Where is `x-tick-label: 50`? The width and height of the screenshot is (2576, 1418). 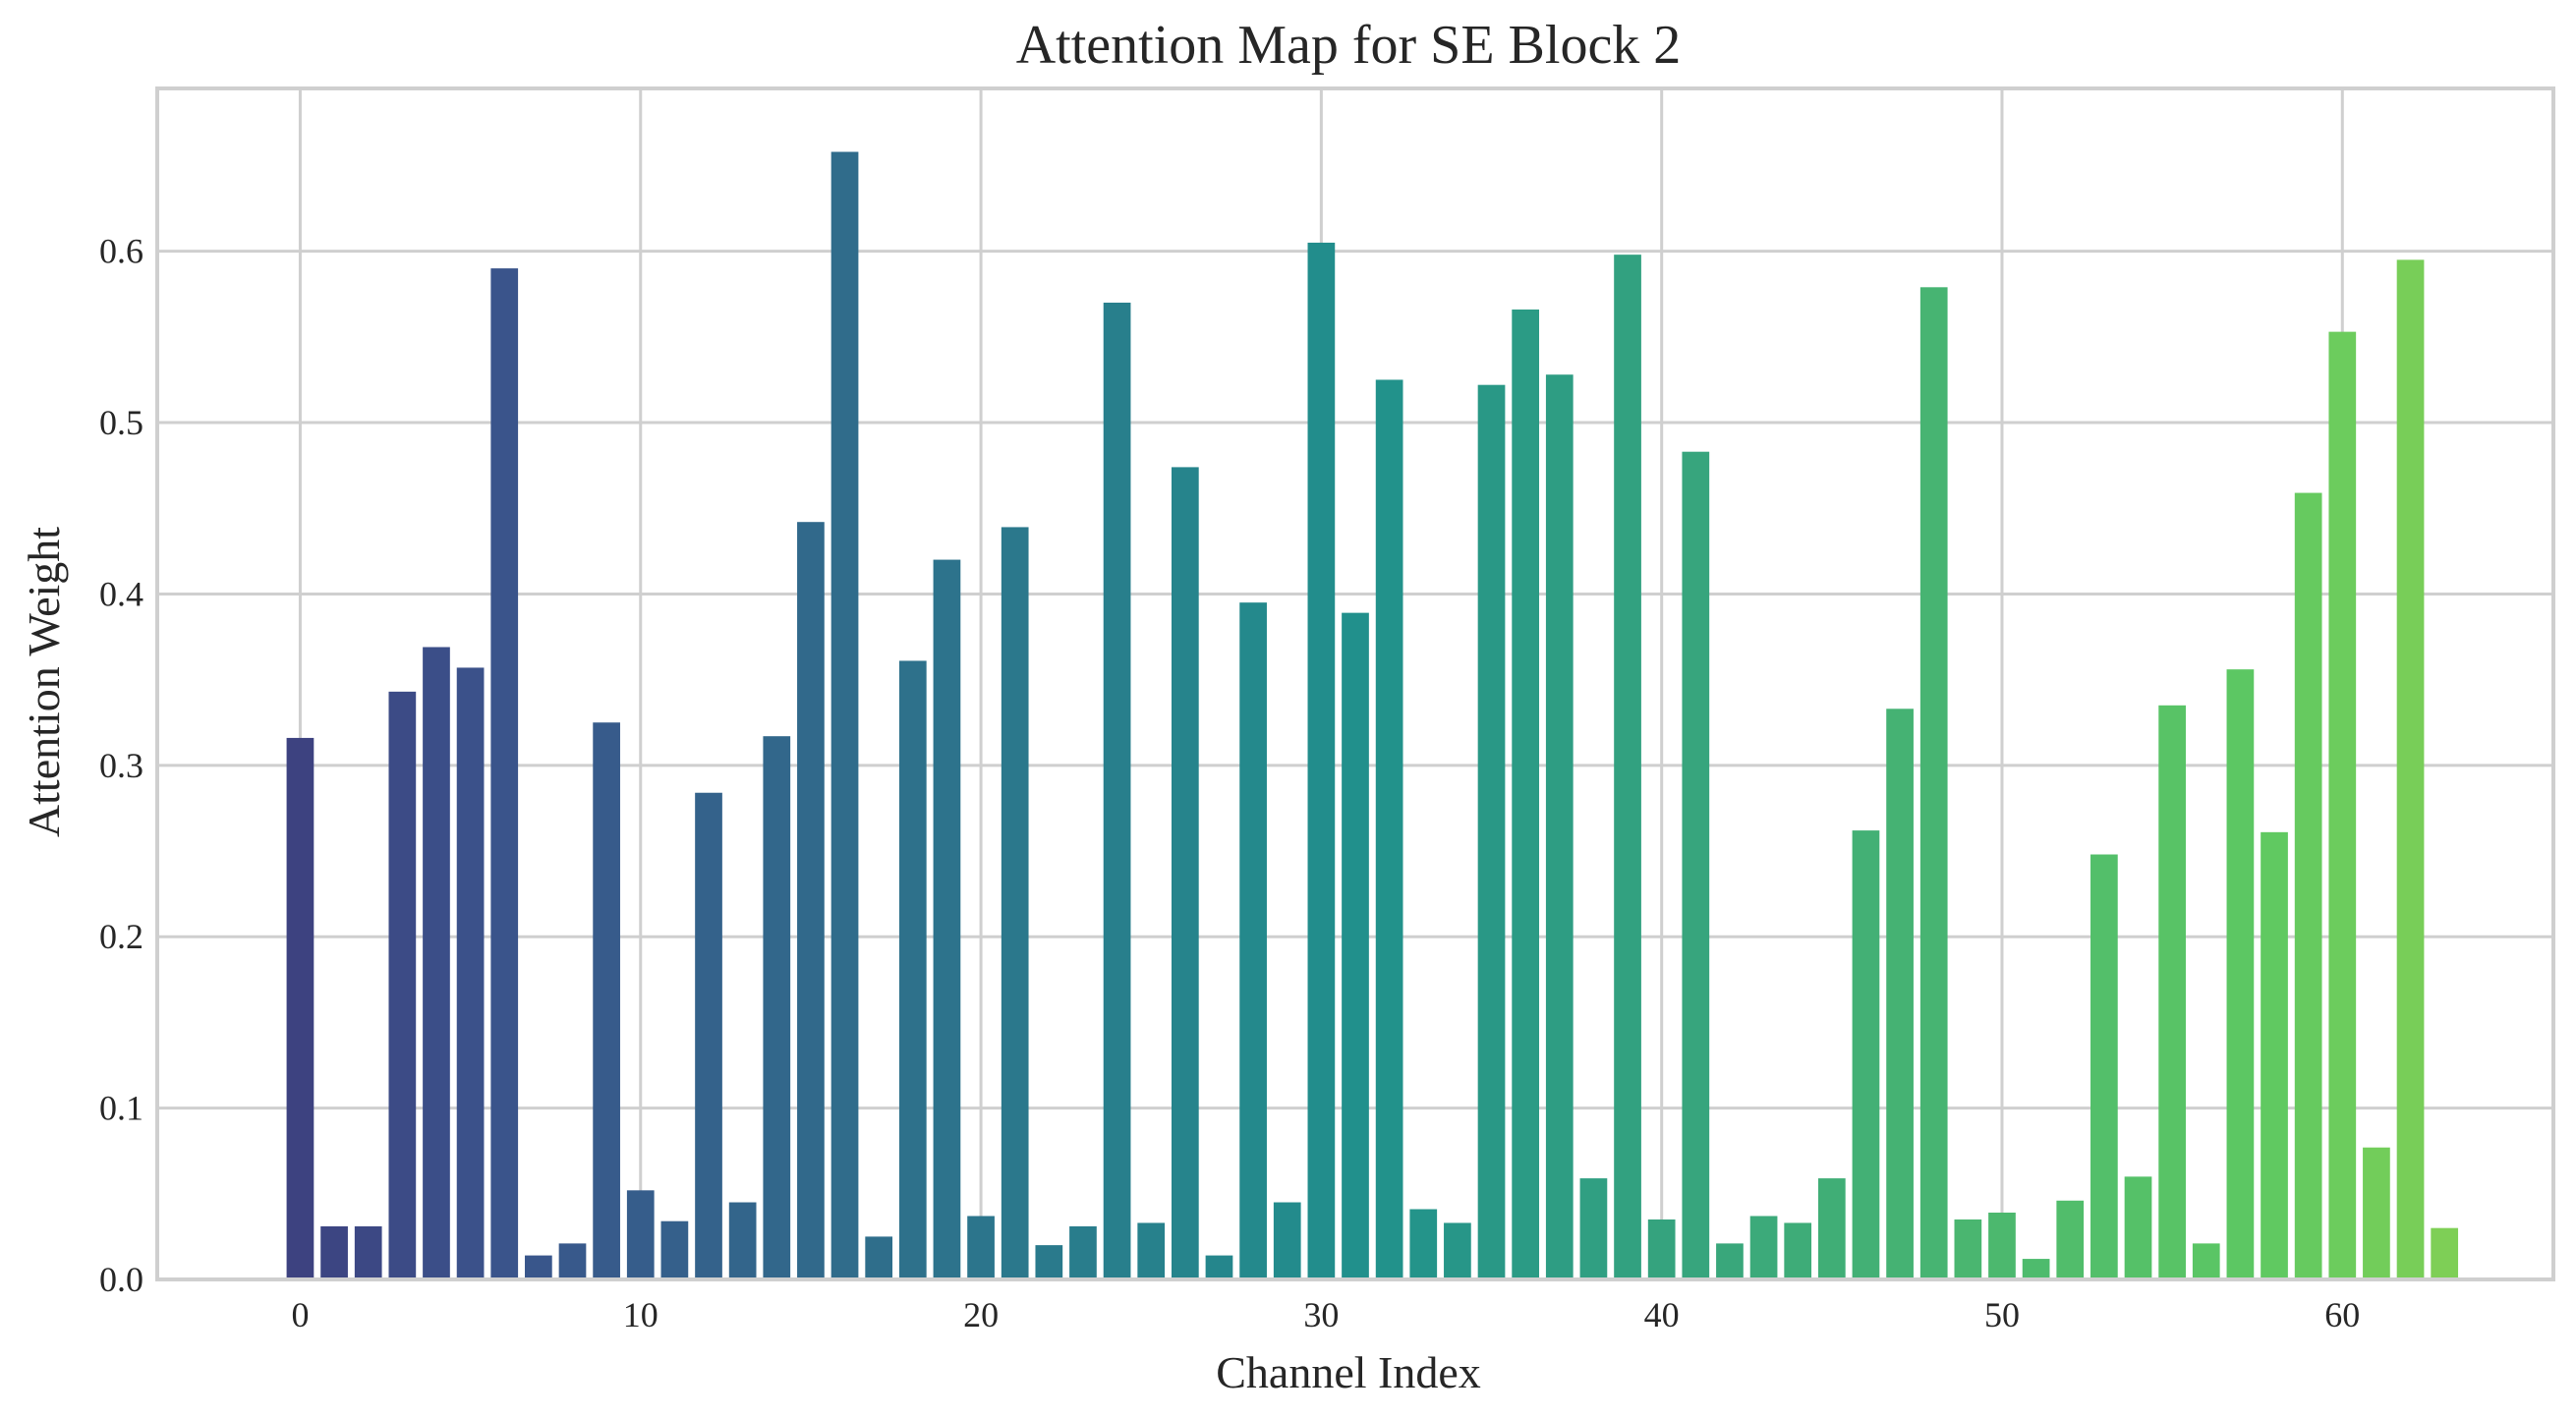 x-tick-label: 50 is located at coordinates (2002, 1314).